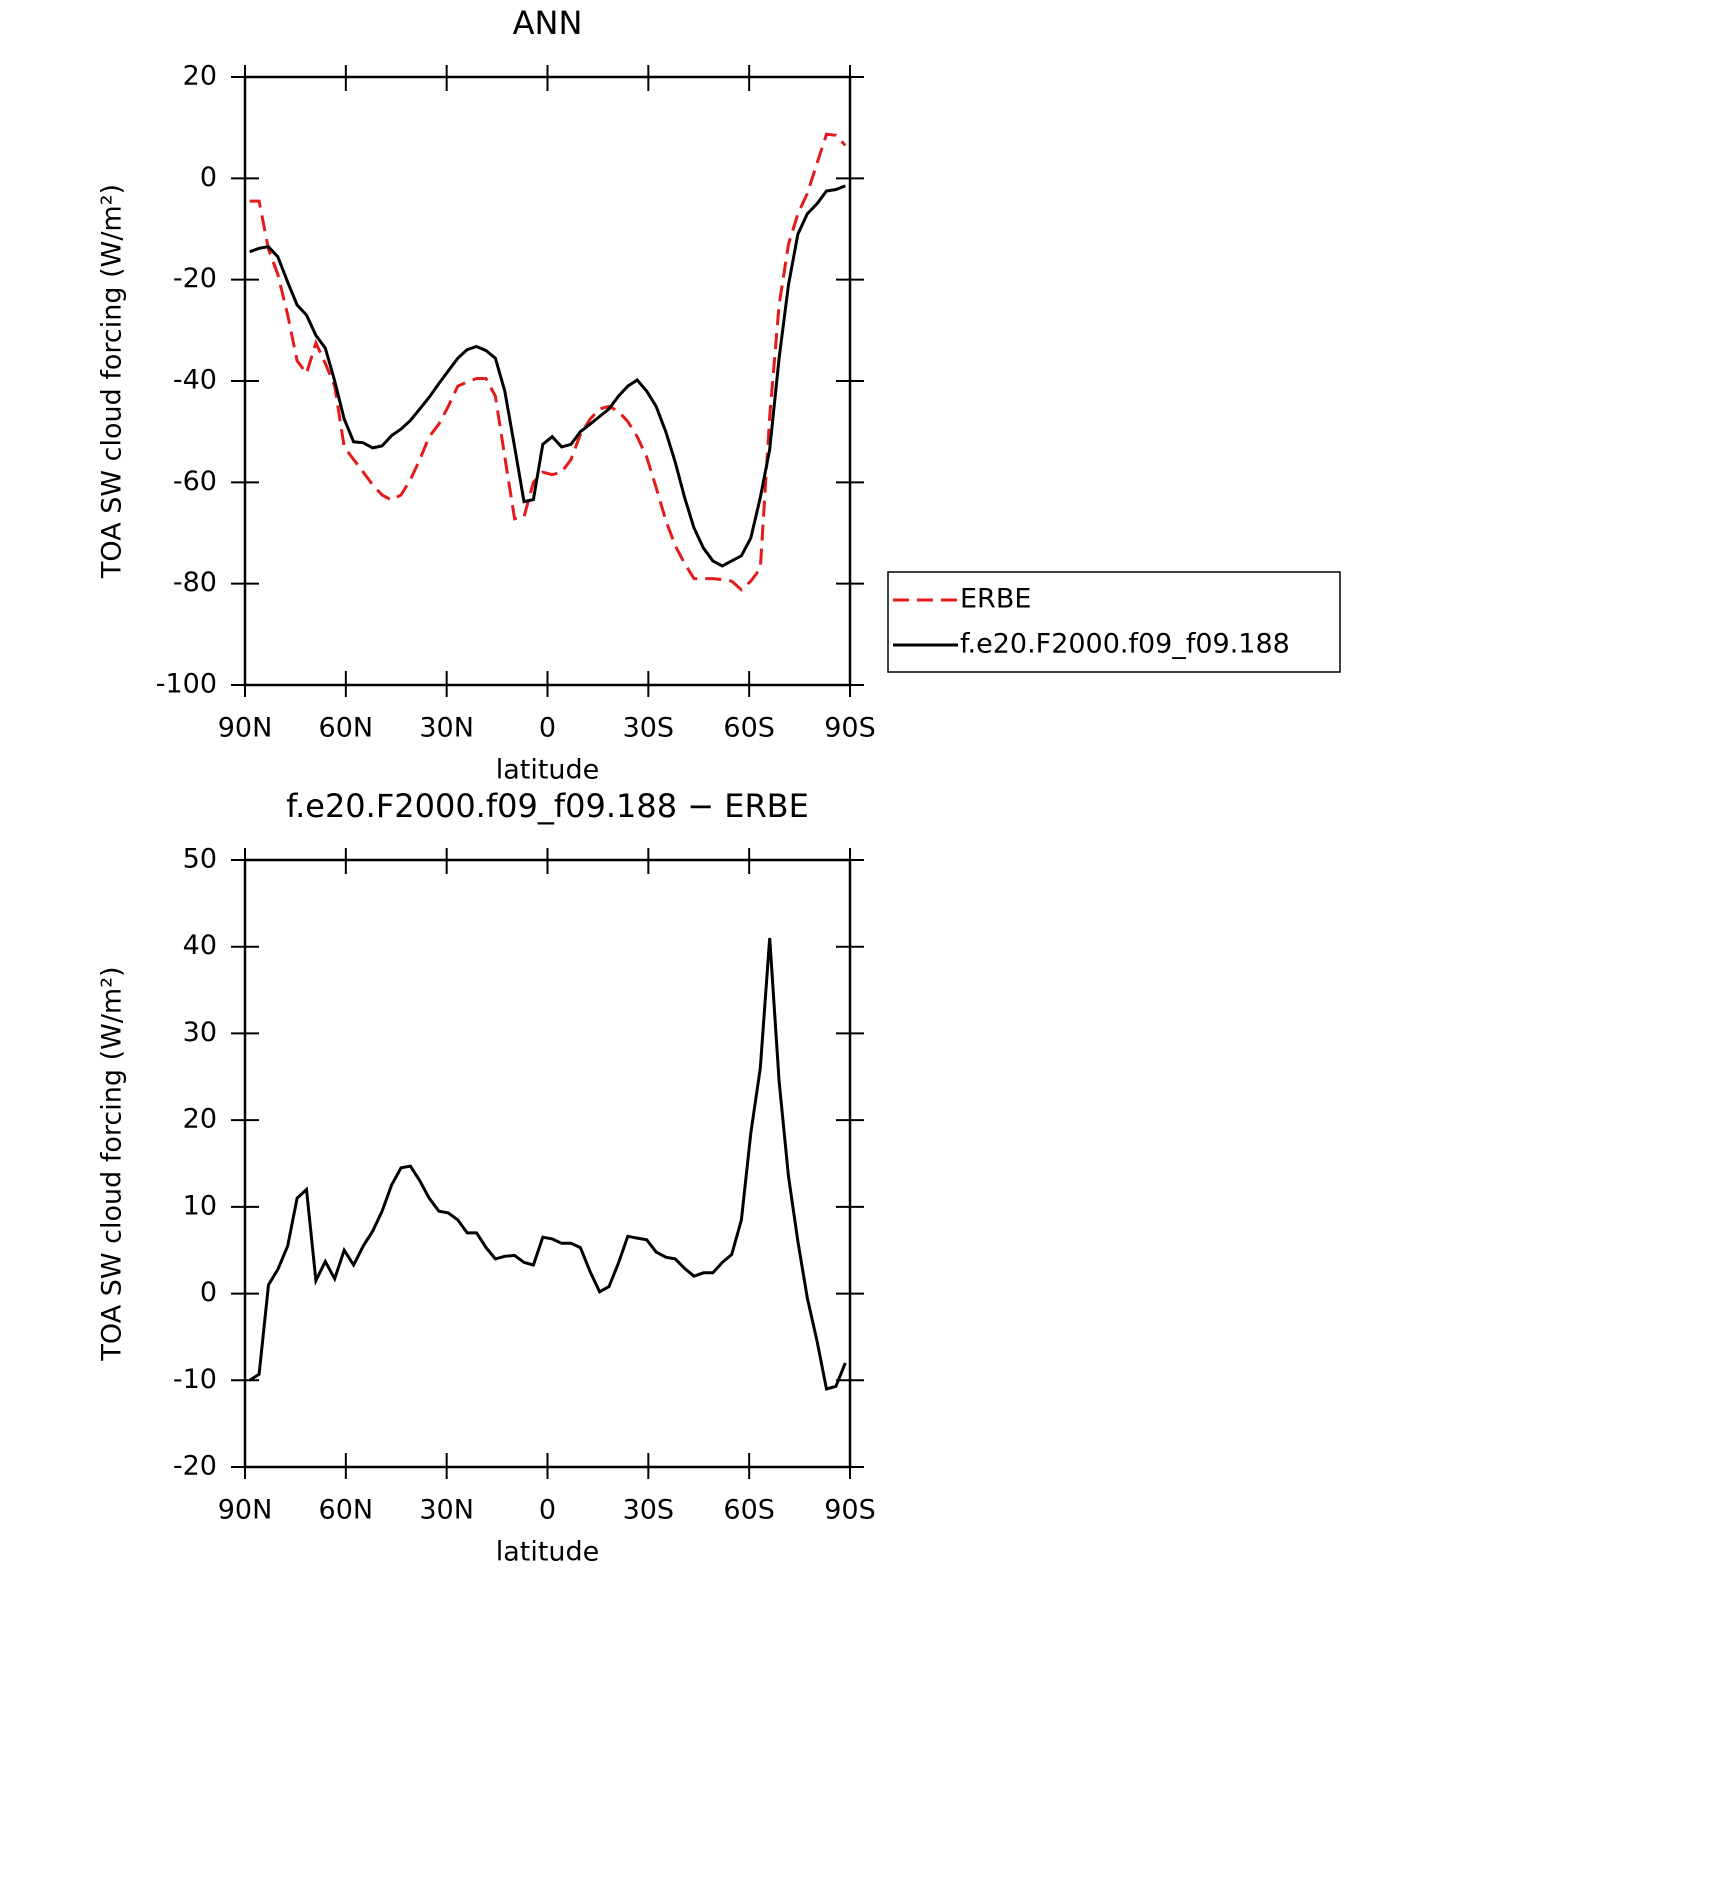 The height and width of the screenshot is (1877, 1710). I want to click on y-tick-label: -80, so click(195, 582).